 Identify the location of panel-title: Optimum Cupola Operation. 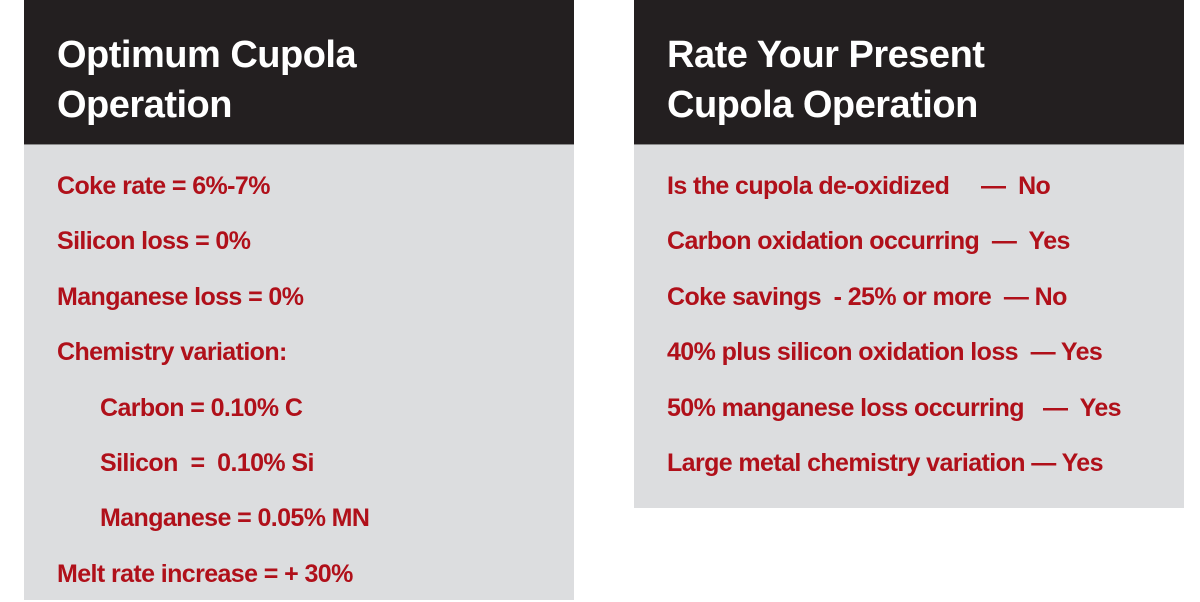
(315, 80).